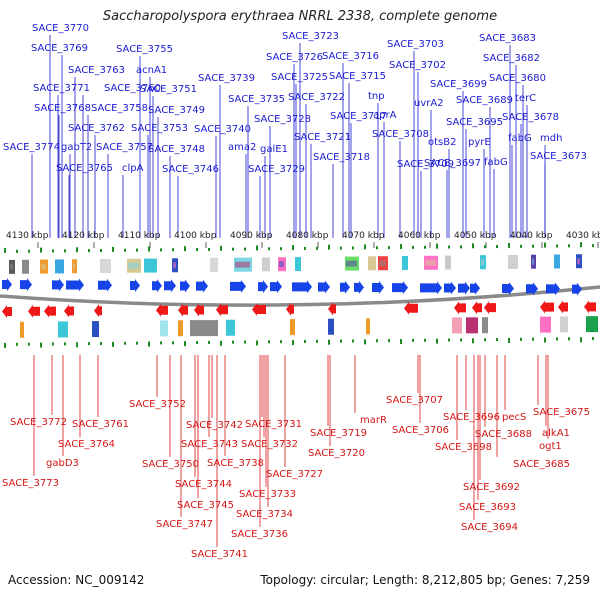 The width and height of the screenshot is (600, 600). What do you see at coordinates (425, 164) in the screenshot?
I see `forward-gene-label-sace-3709: SACE_3709` at bounding box center [425, 164].